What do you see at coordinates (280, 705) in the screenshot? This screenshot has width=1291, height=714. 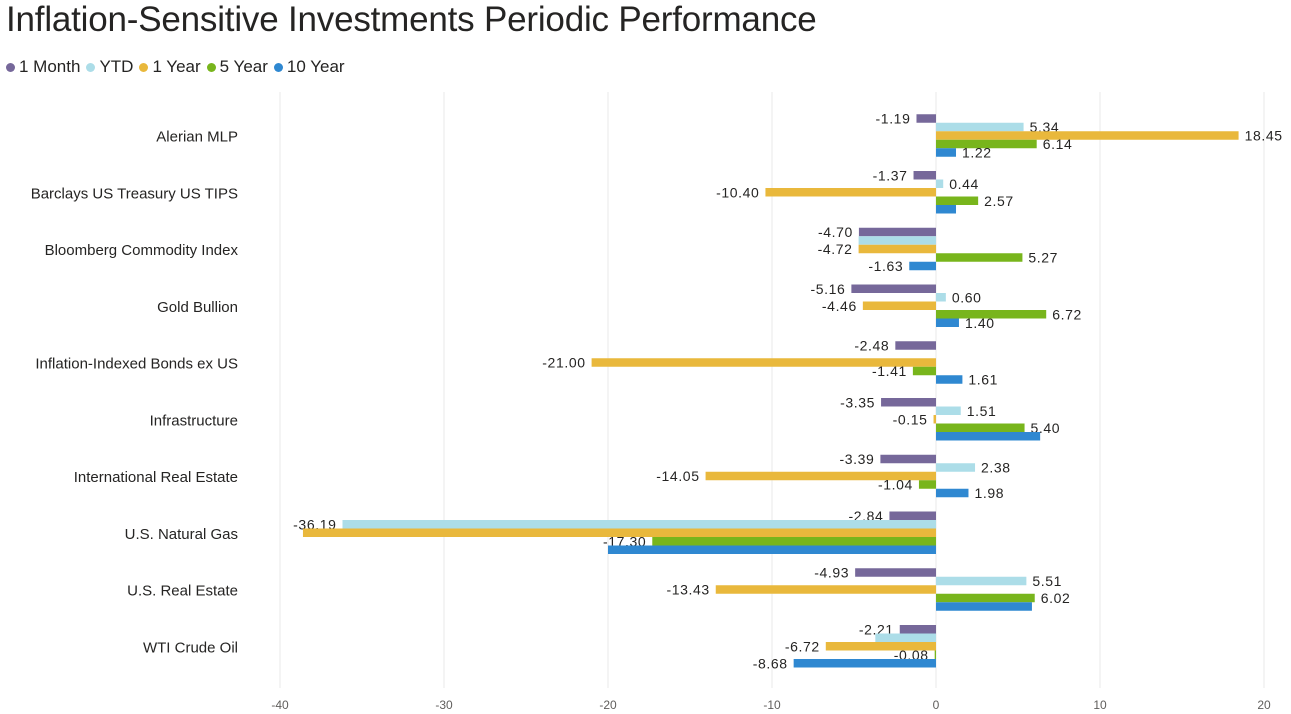 I see `x-tick-label: -40` at bounding box center [280, 705].